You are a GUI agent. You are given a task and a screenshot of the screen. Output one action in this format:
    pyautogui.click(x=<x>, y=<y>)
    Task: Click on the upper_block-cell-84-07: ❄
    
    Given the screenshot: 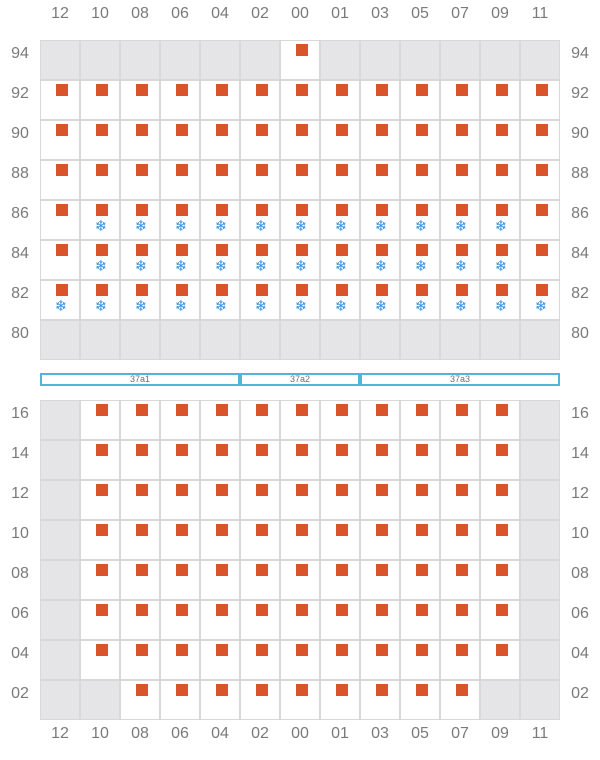 What is the action you would take?
    pyautogui.click(x=460, y=260)
    